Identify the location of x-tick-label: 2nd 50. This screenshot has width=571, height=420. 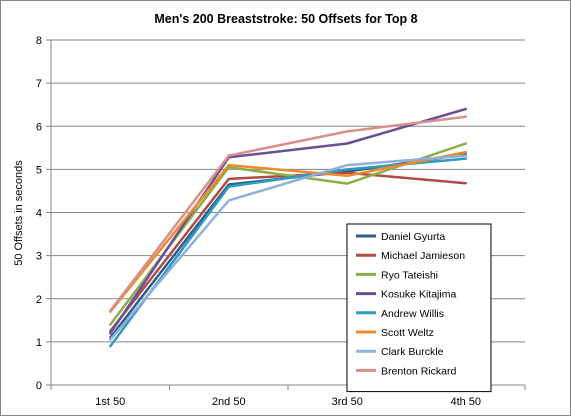
(229, 402).